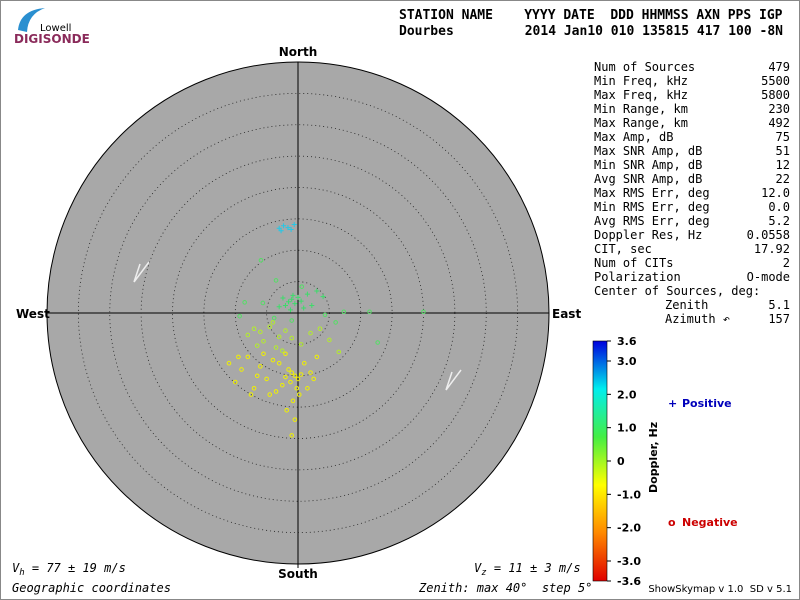 The height and width of the screenshot is (600, 800). What do you see at coordinates (298, 52) in the screenshot?
I see `north-label: North` at bounding box center [298, 52].